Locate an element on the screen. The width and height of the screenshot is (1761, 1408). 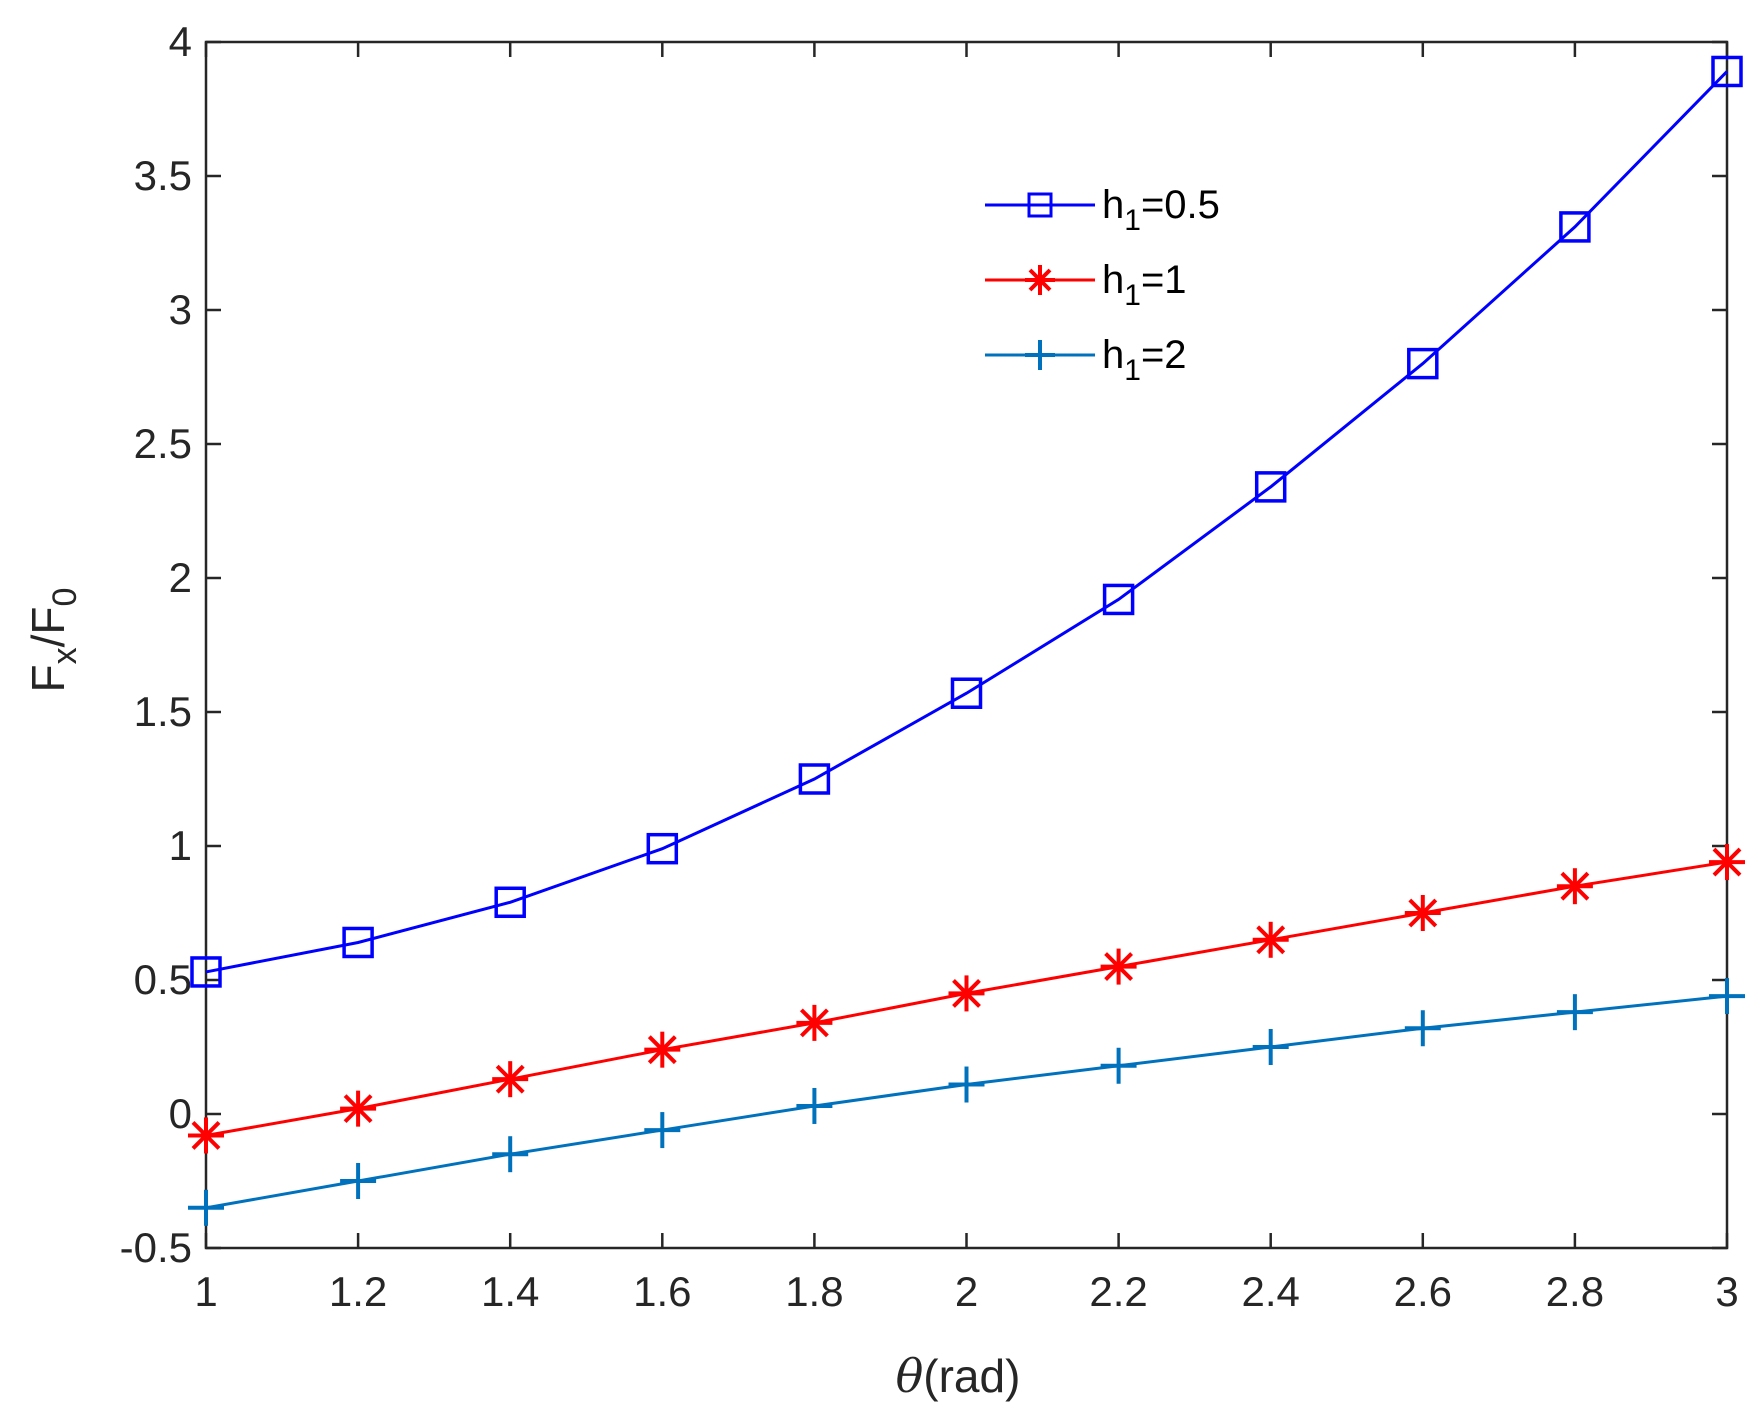
y-tick-label: 1.5 is located at coordinates (163, 711).